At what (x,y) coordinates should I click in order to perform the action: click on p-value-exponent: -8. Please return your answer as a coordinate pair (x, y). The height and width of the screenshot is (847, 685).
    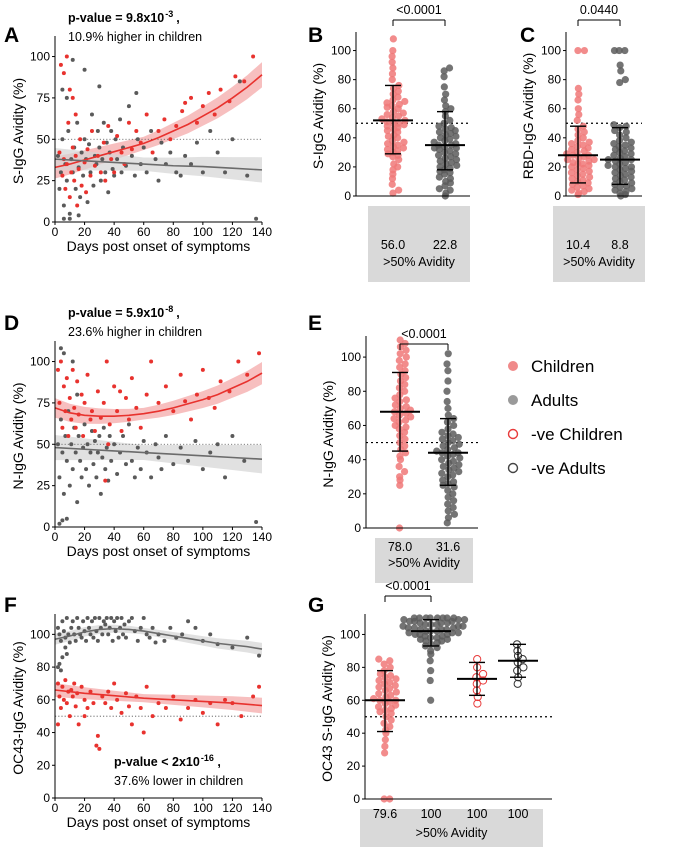
    Looking at the image, I should click on (169, 309).